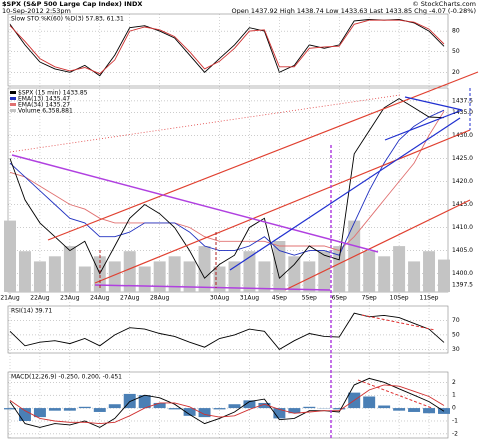  Describe the element at coordinates (429, 298) in the screenshot. I see `x-tick-label: 11Sep` at that location.